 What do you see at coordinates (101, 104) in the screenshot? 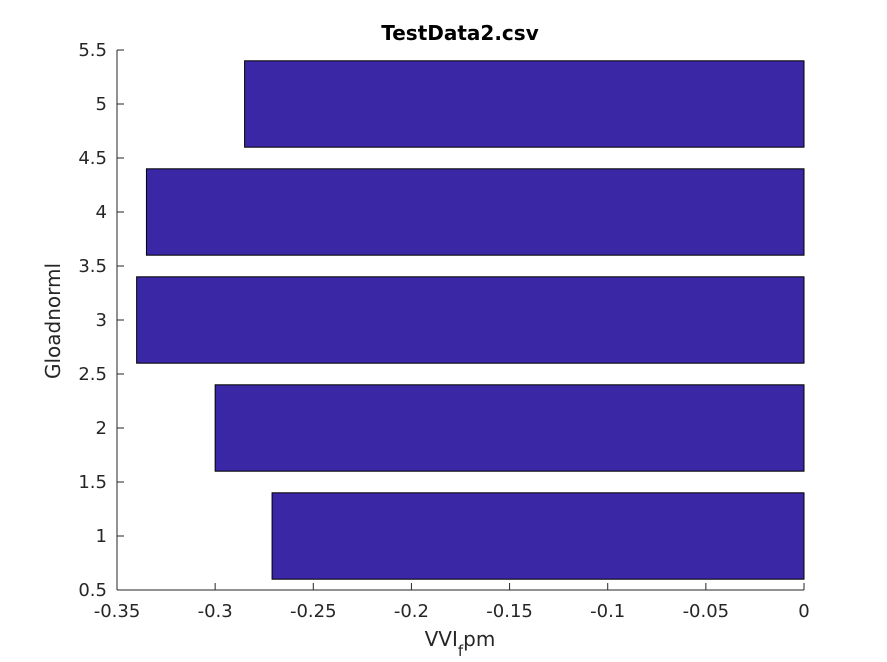
I see `y-tick-label: 5` at bounding box center [101, 104].